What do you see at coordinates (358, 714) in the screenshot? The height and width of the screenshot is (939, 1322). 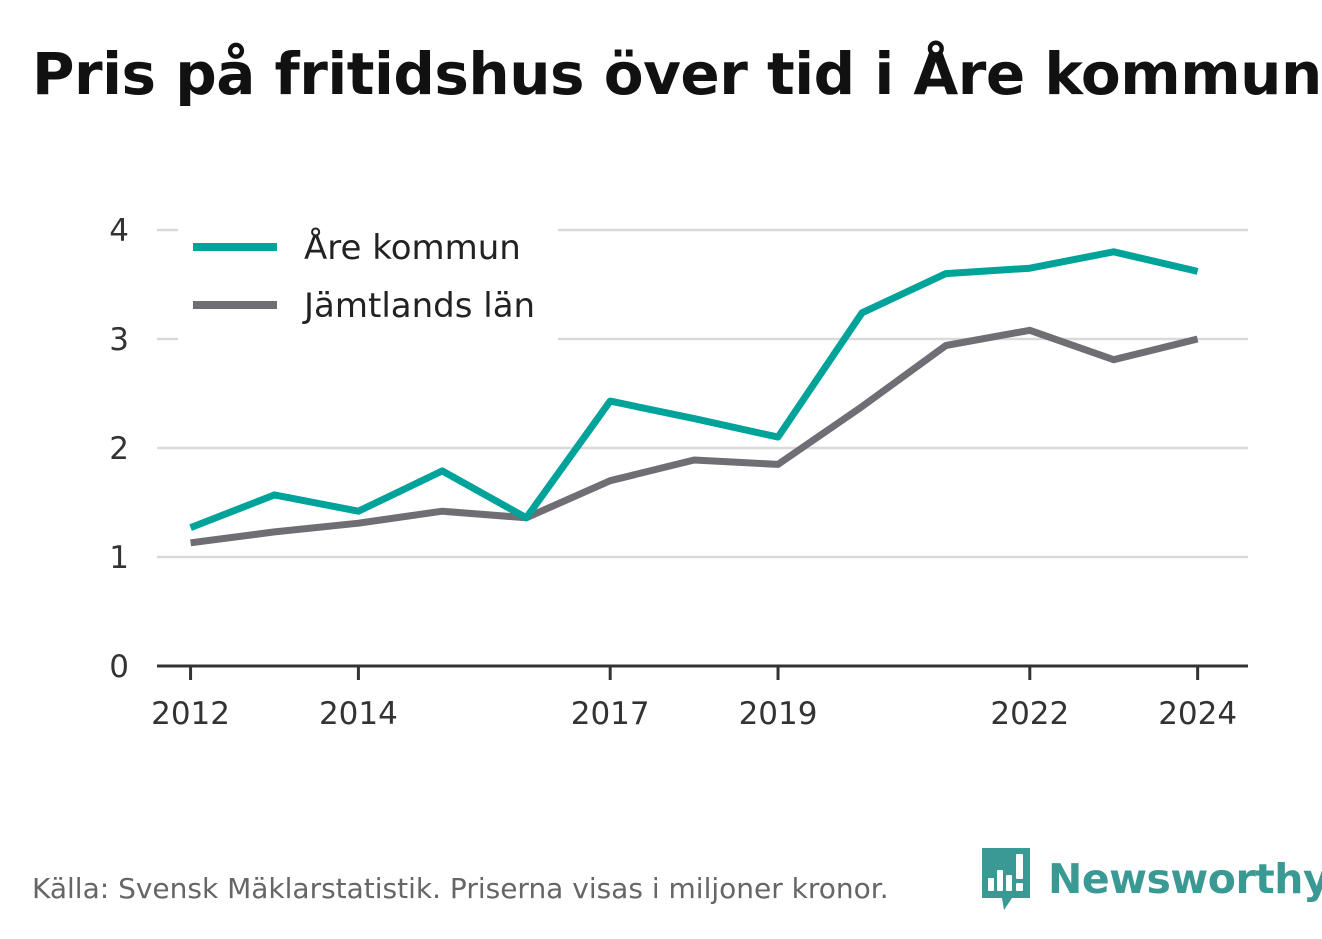 I see `x-tick-label: 2014` at bounding box center [358, 714].